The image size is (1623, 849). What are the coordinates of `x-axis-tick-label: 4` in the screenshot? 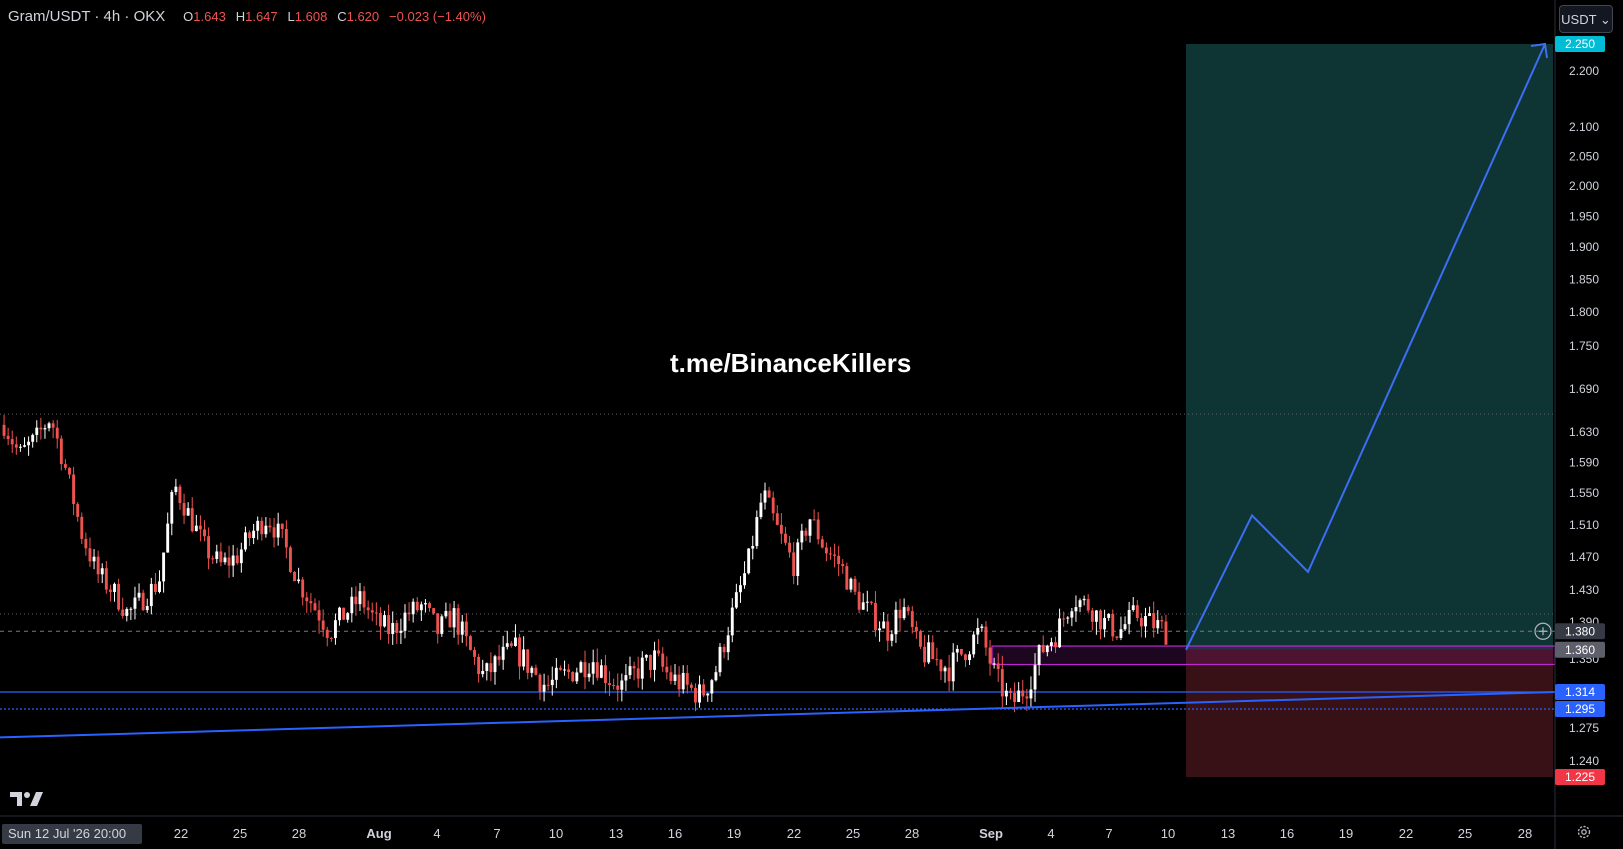 It's located at (436, 833).